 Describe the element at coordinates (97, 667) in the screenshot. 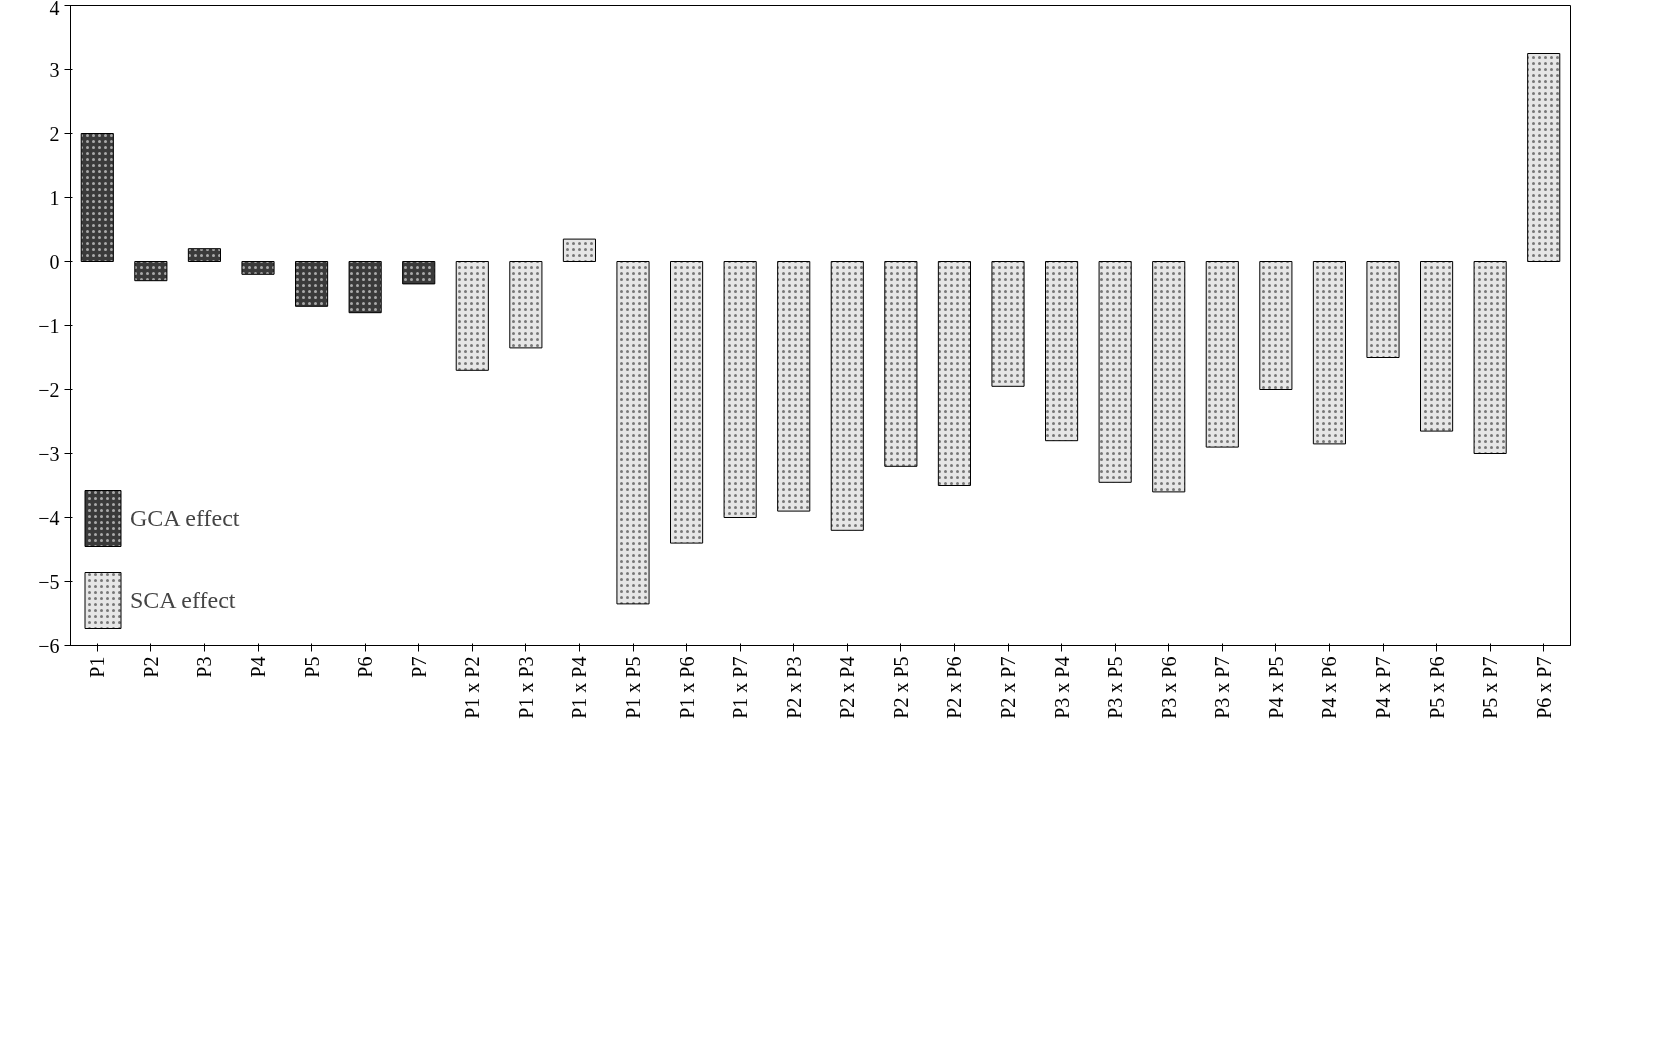

I see `x-tick-label: P1` at that location.